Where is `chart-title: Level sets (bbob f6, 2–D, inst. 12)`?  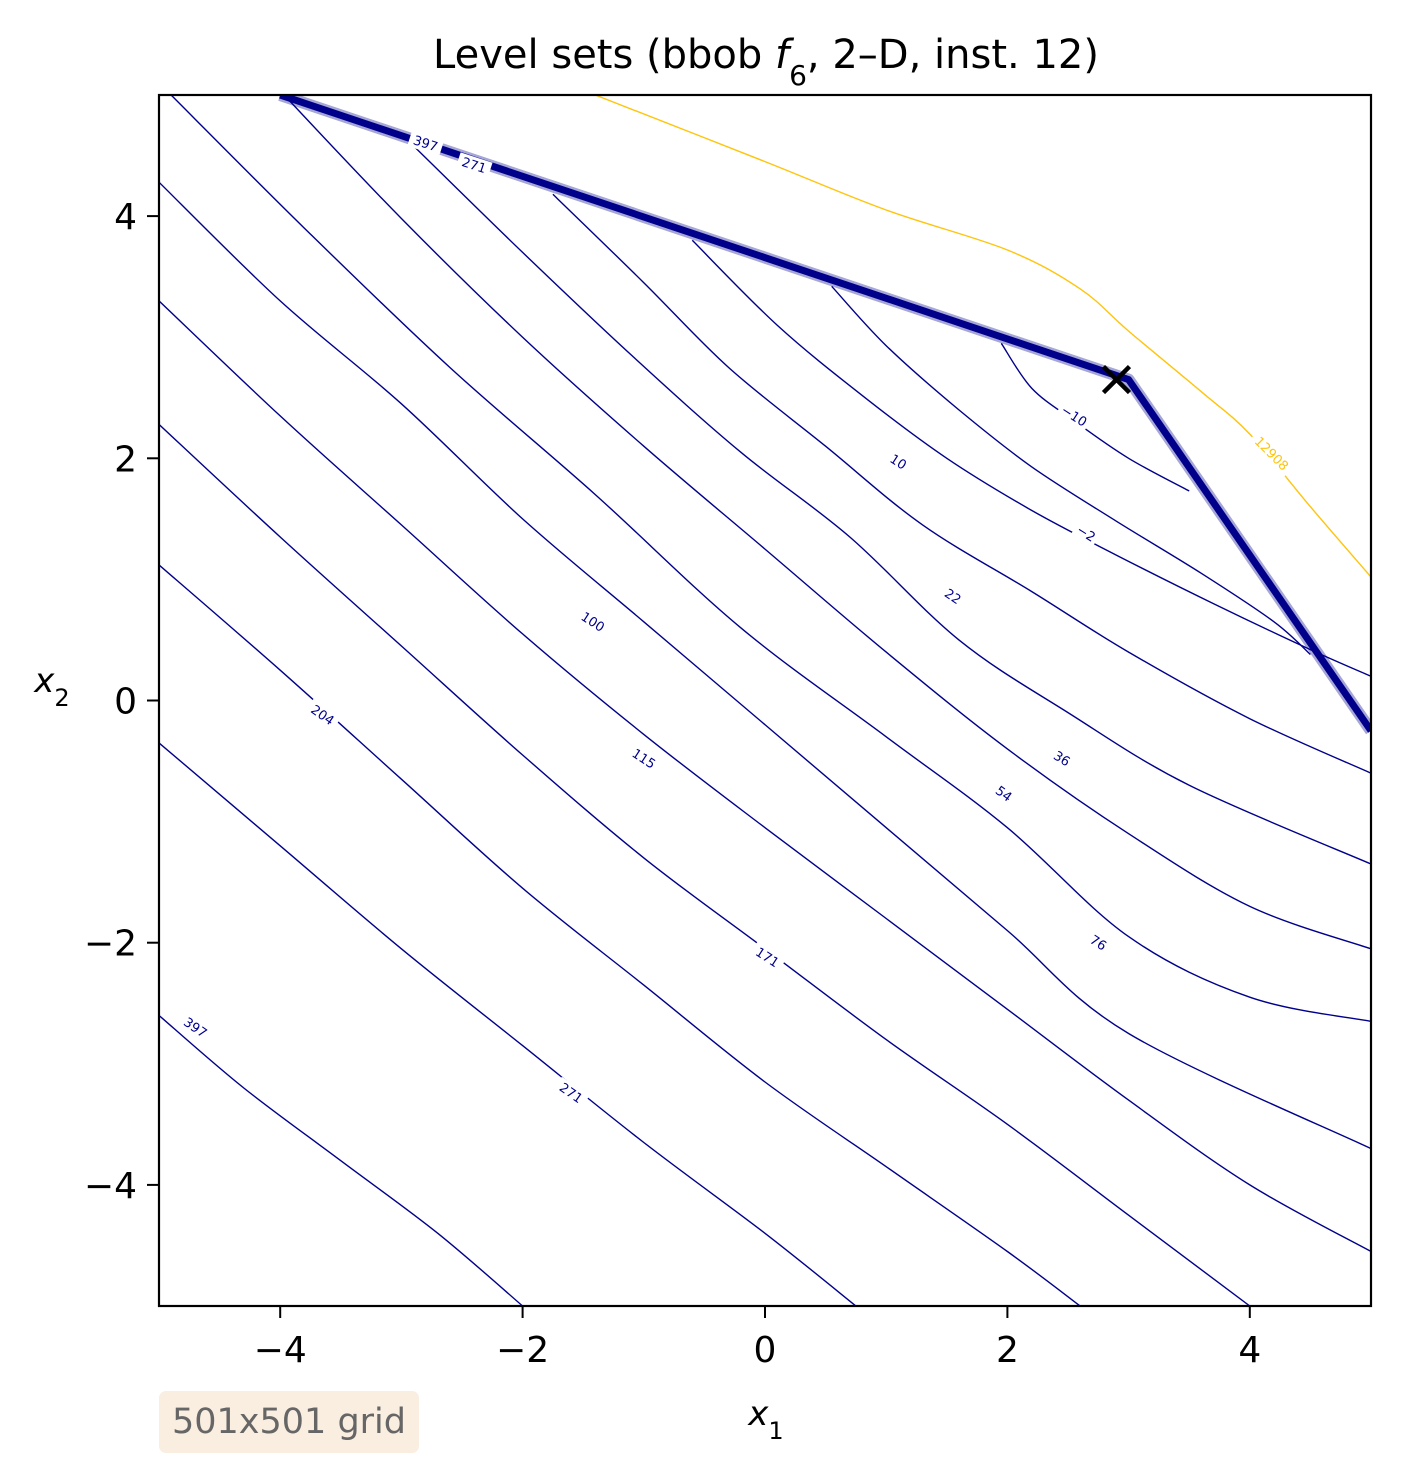 chart-title: Level sets (bbob f6, 2–D, inst. 12) is located at coordinates (766, 62).